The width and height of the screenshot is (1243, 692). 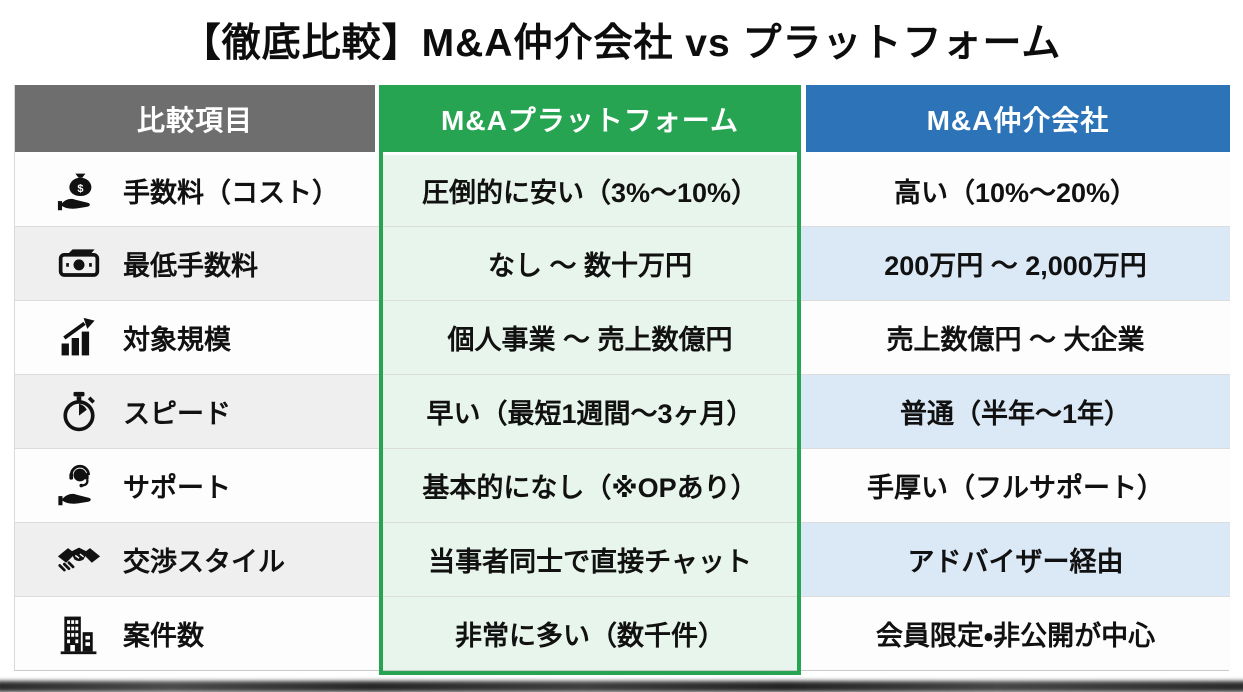 I want to click on banknote-icon, so click(x=79, y=264).